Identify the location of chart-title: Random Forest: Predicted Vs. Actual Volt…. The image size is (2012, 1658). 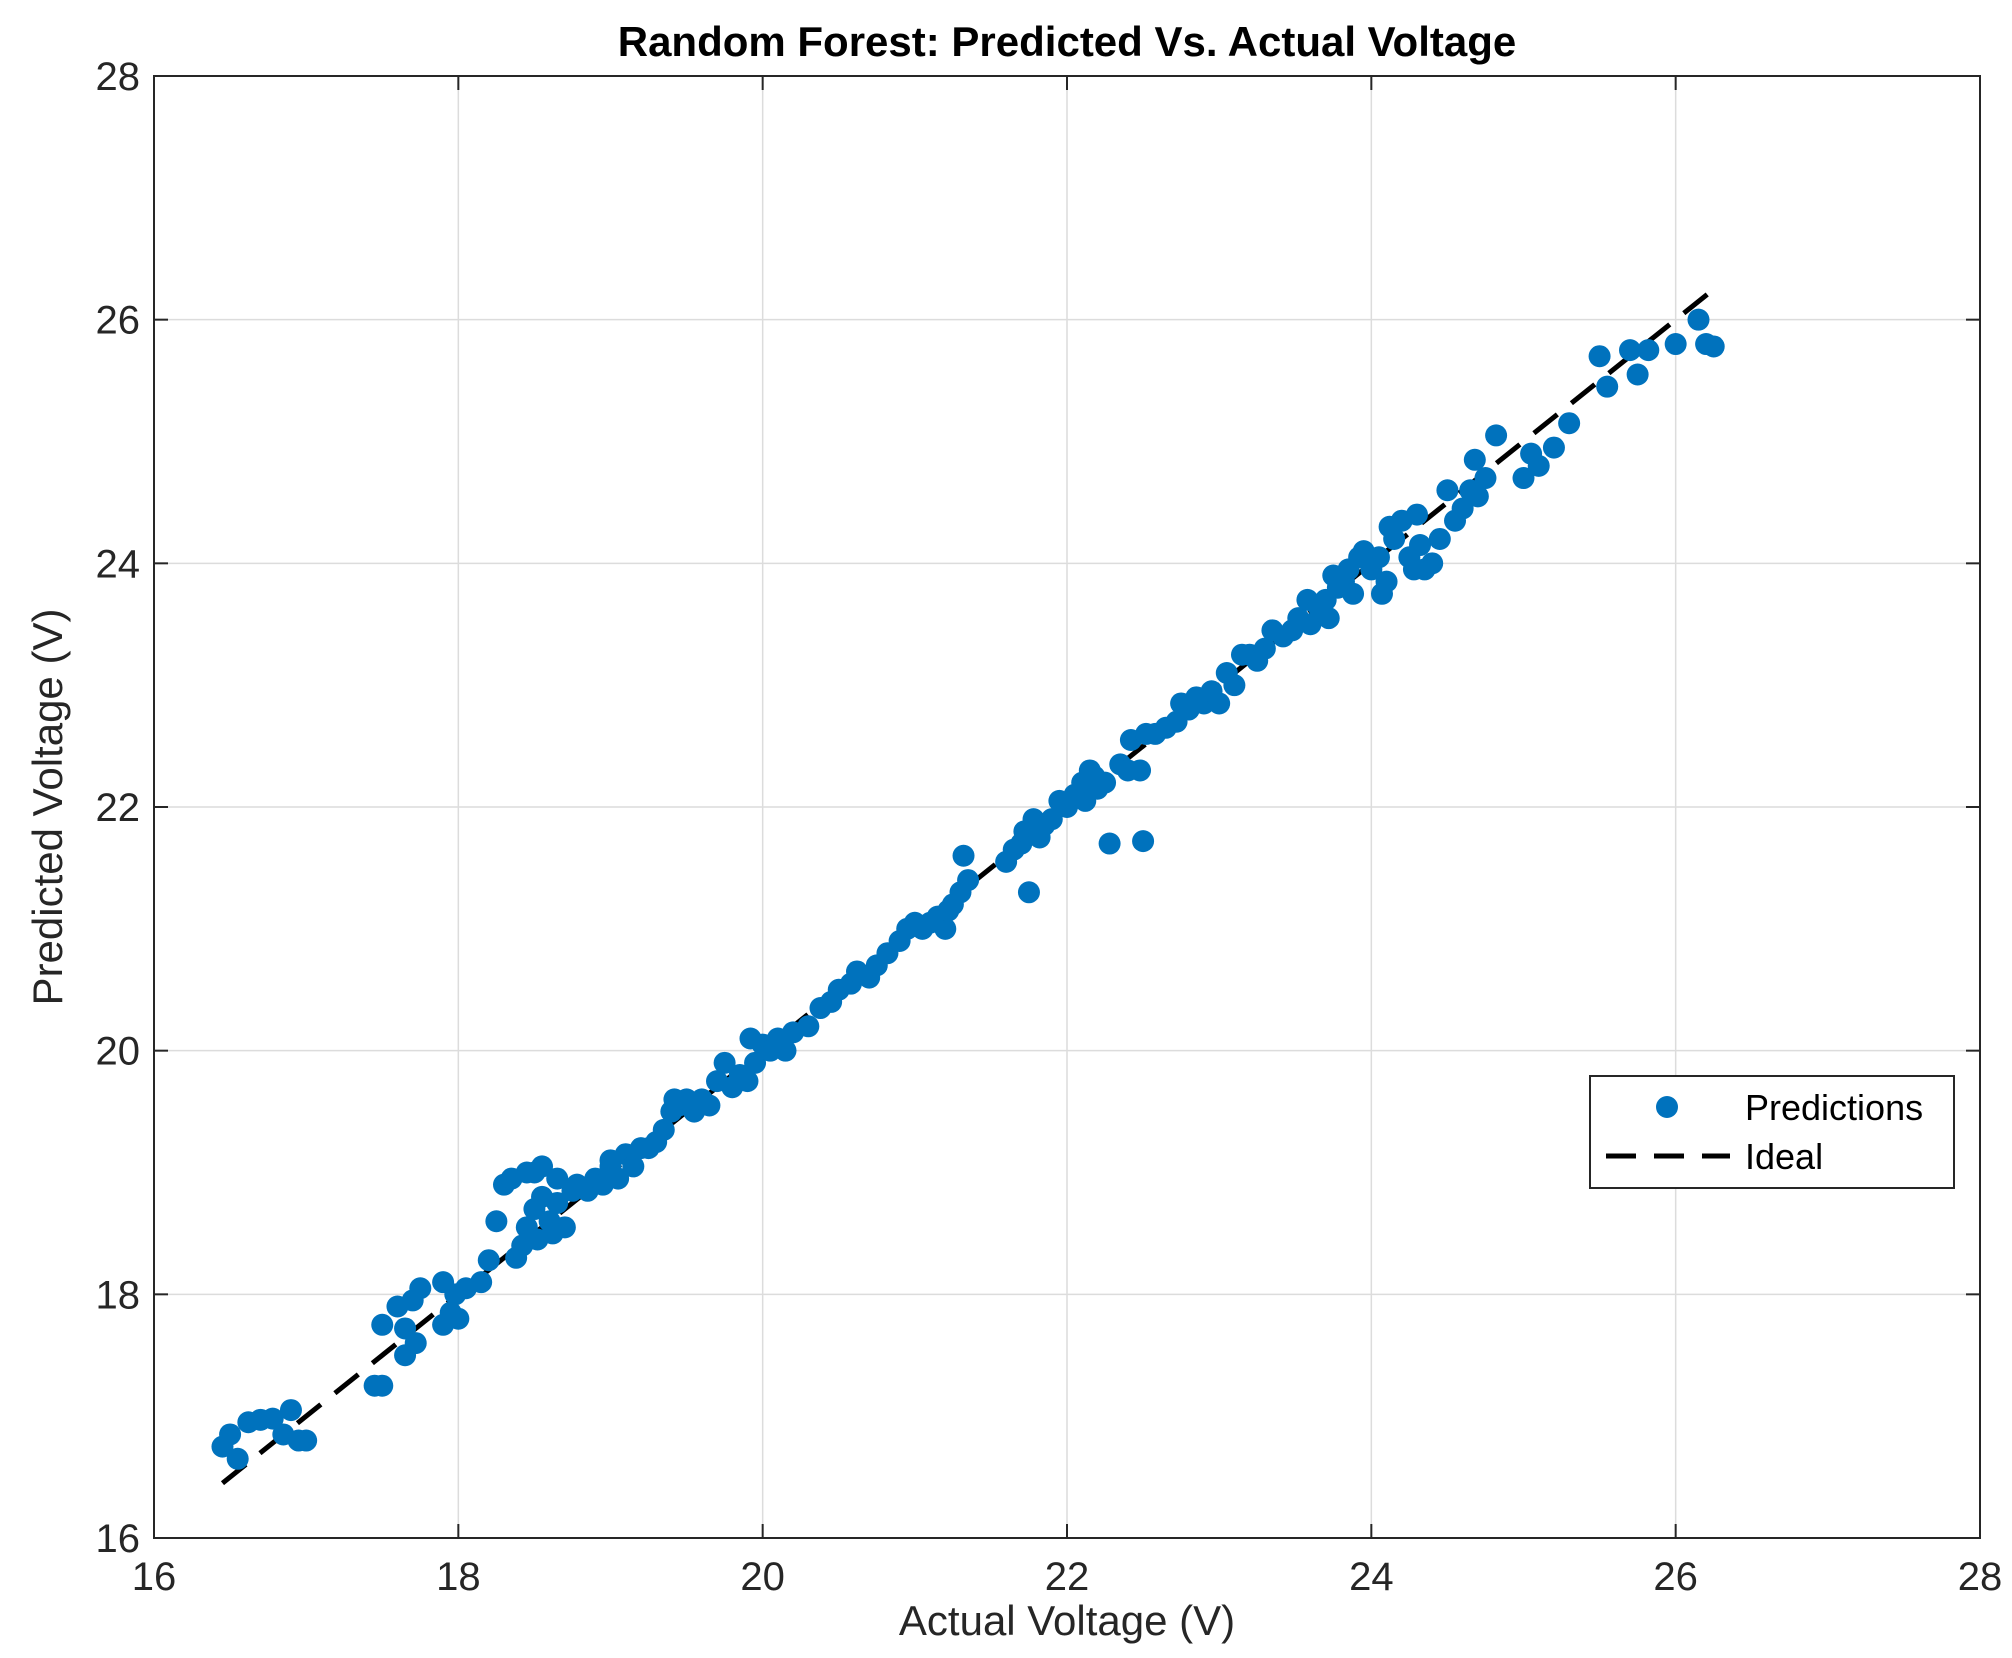
(1067, 41).